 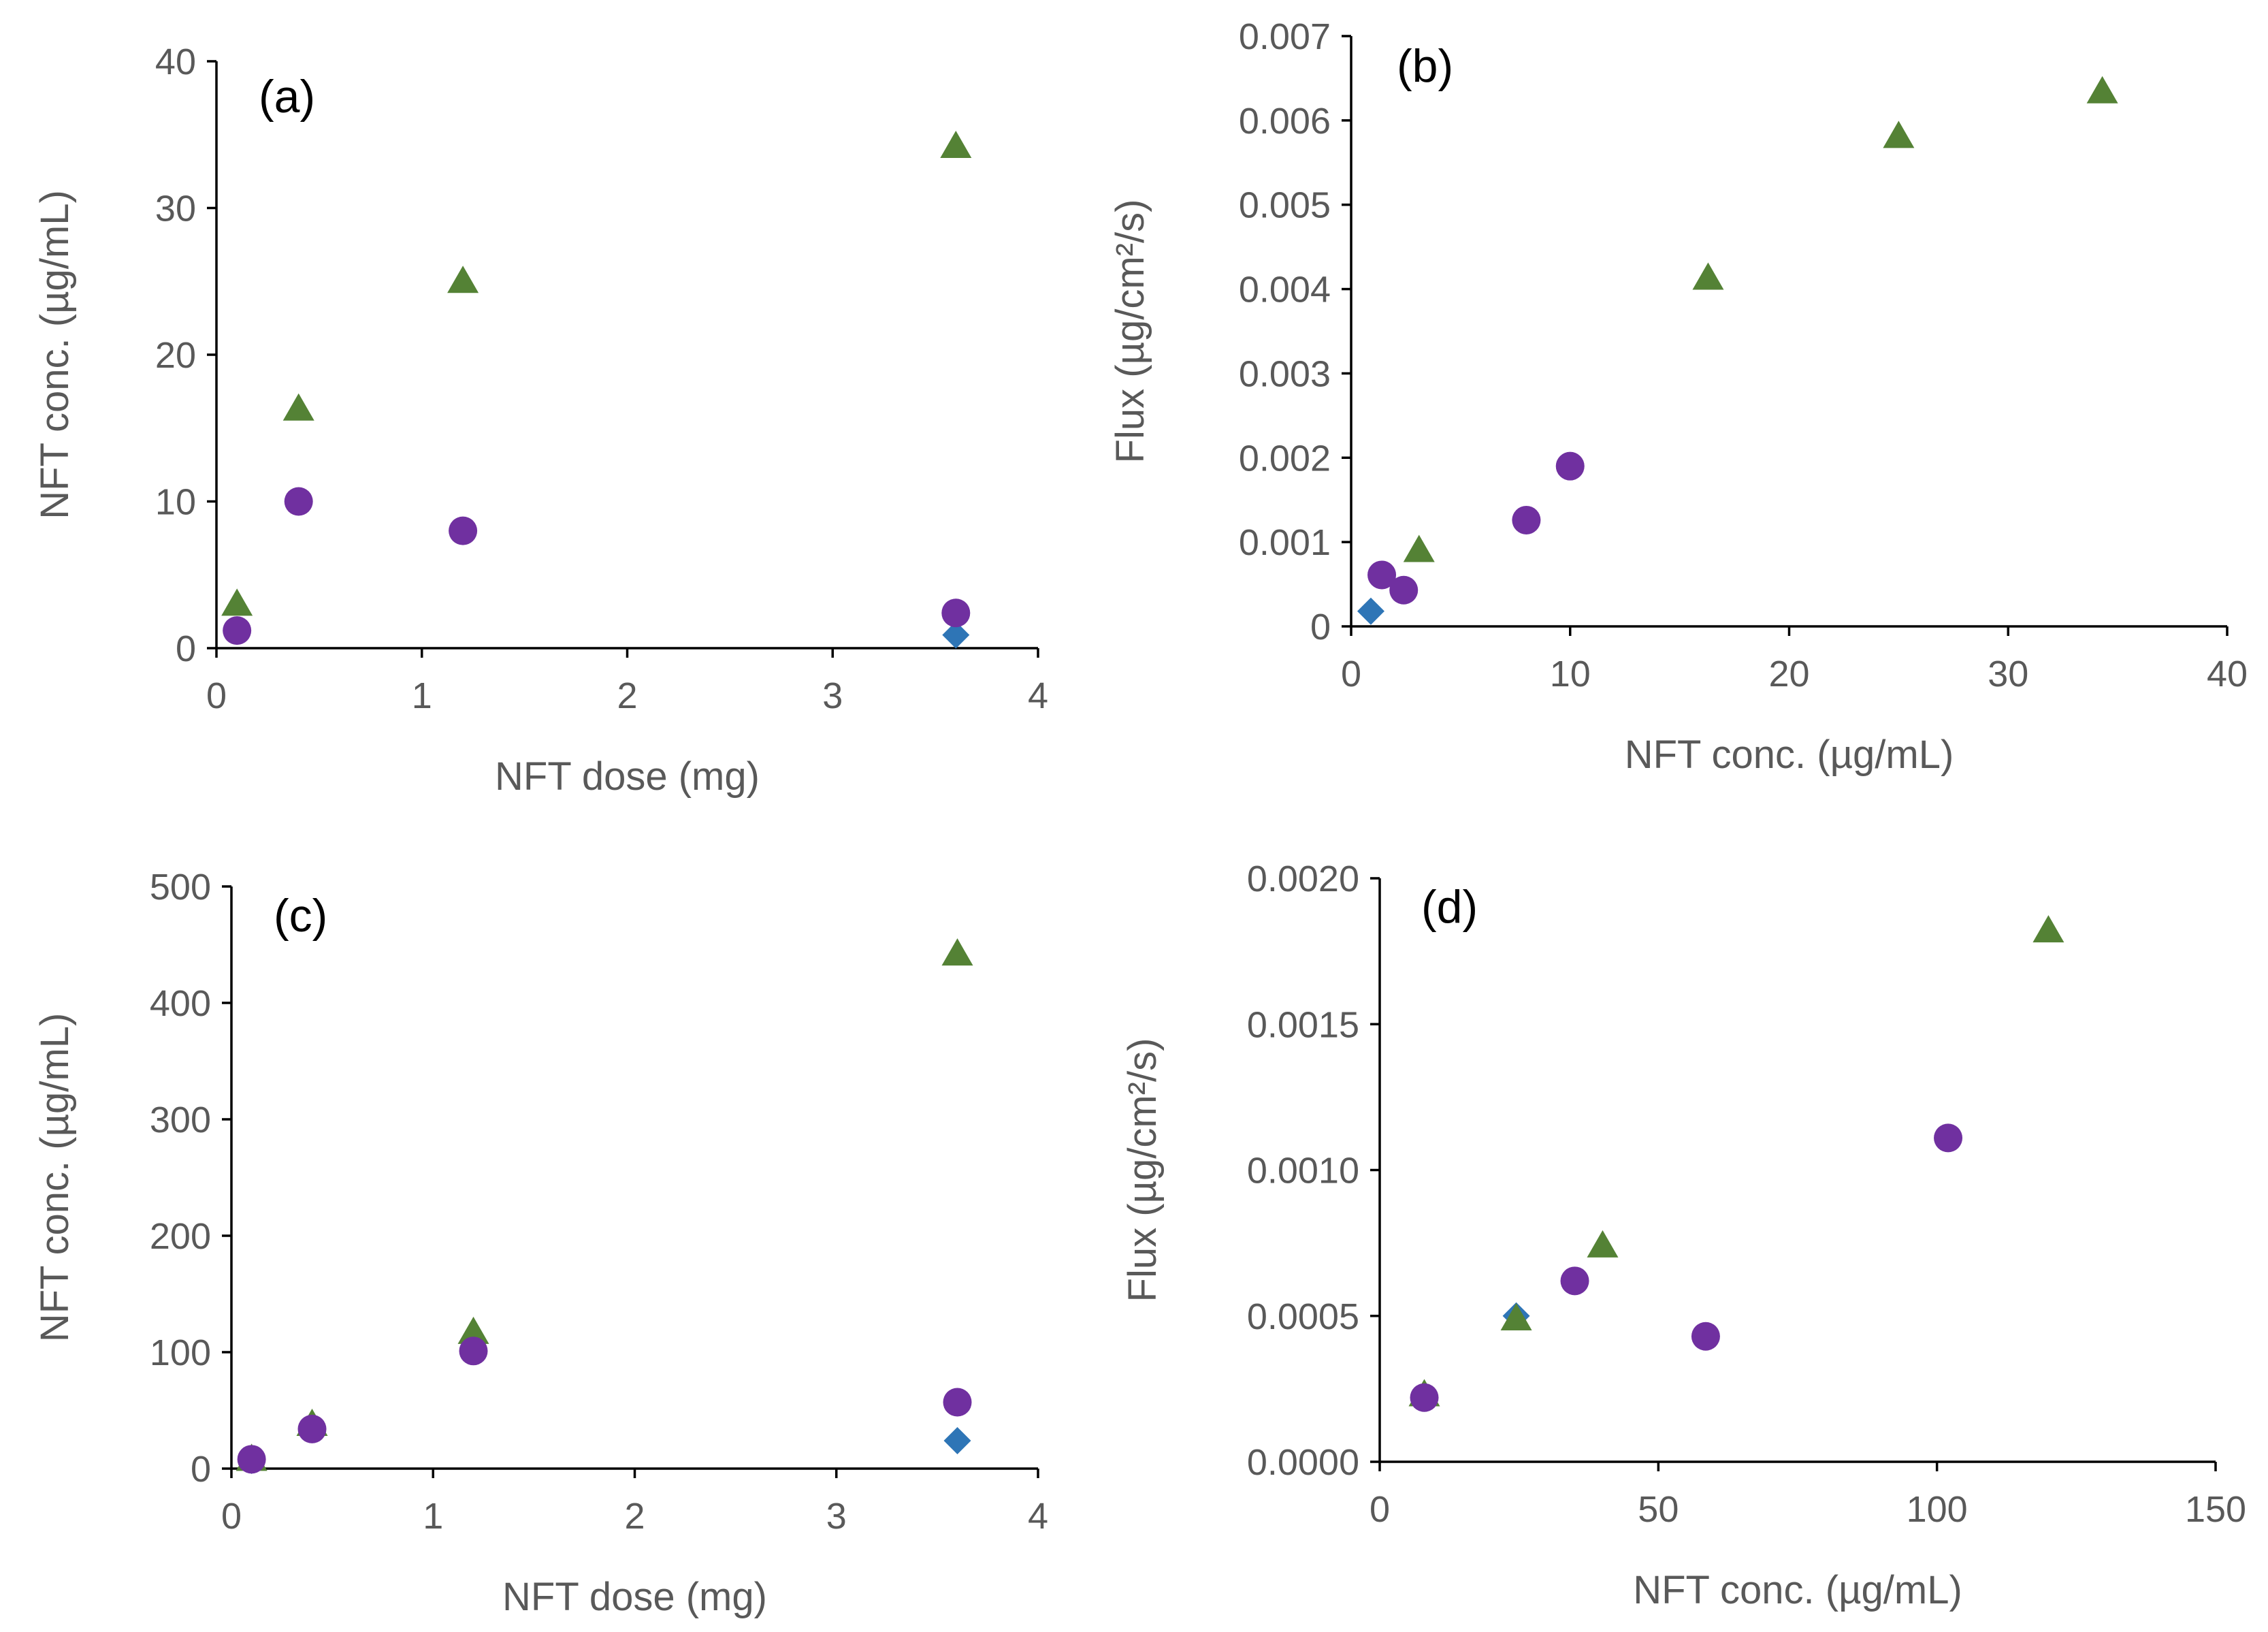 What do you see at coordinates (287, 97) in the screenshot?
I see `panel-label: (a)` at bounding box center [287, 97].